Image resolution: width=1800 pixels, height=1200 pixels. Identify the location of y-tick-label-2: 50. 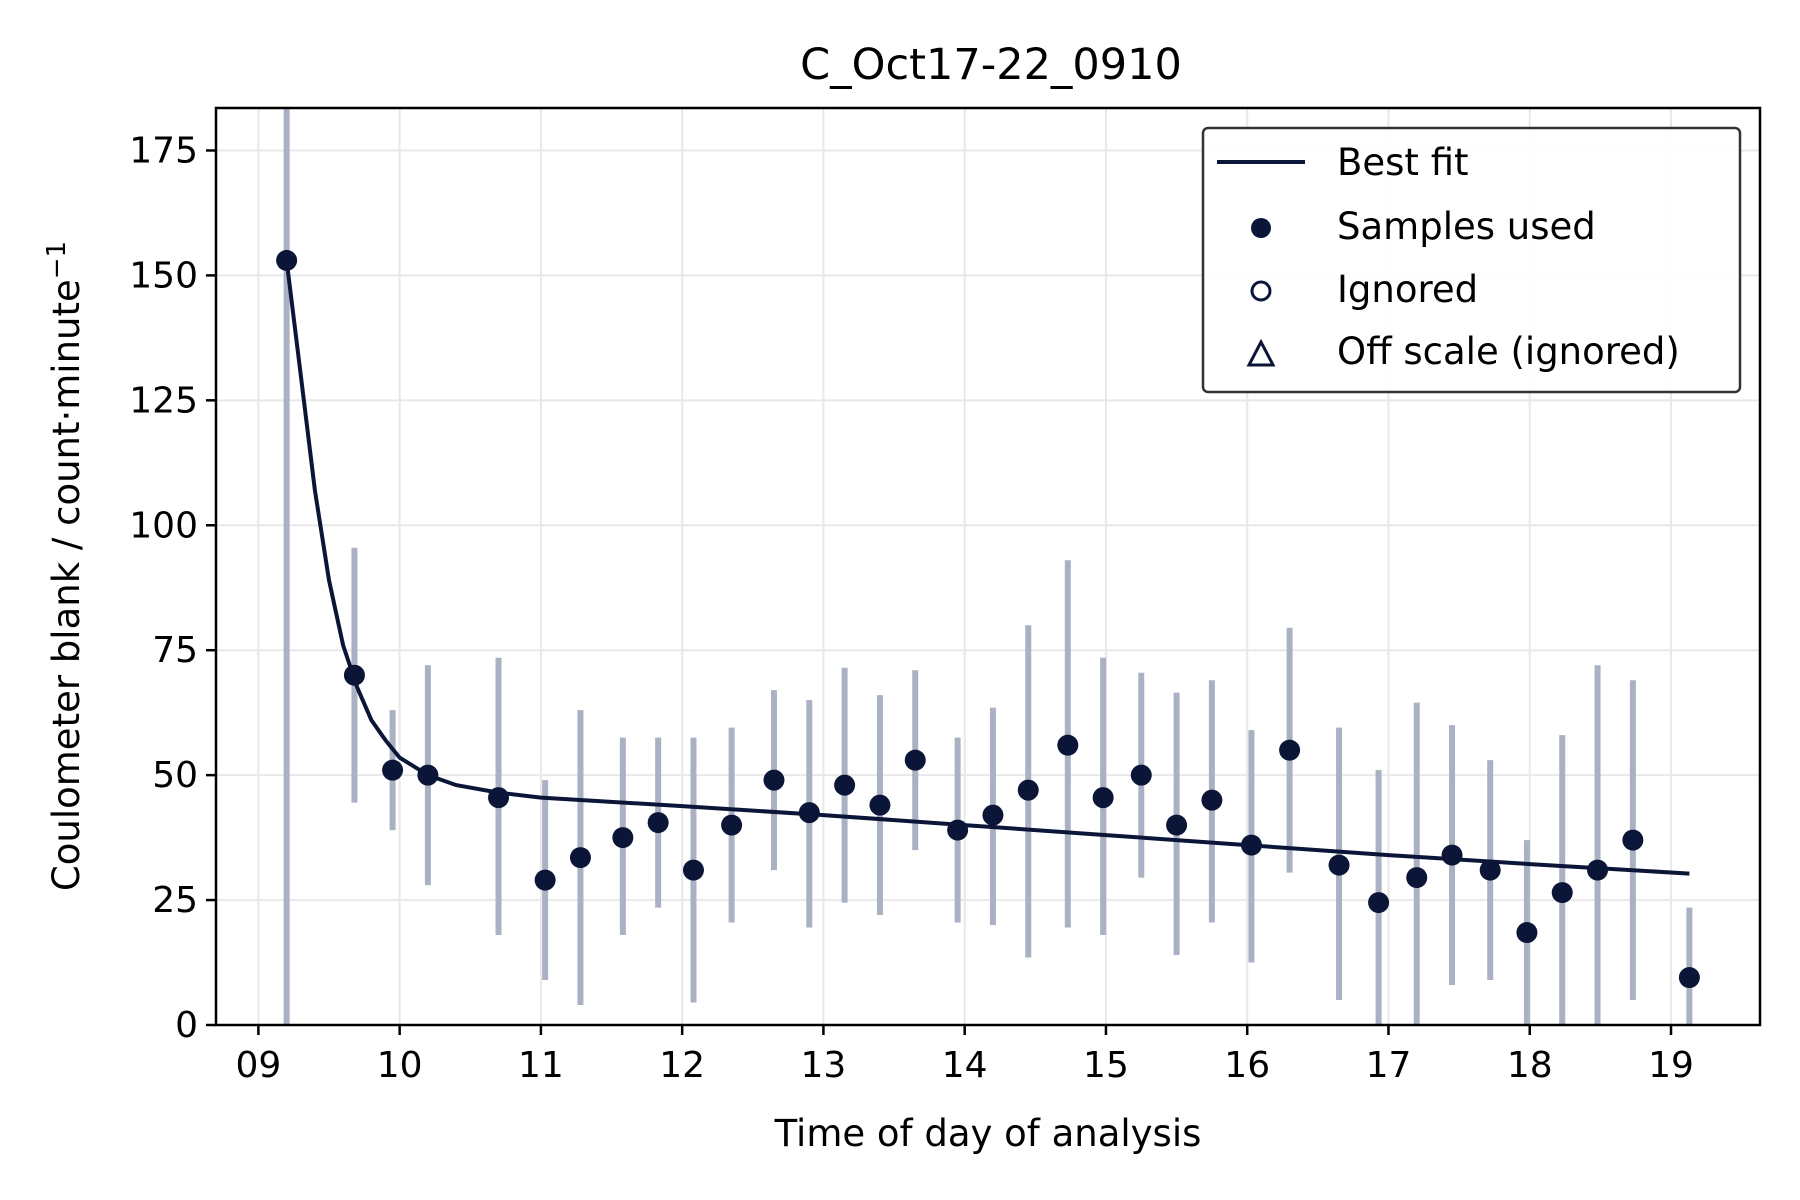
(175, 775).